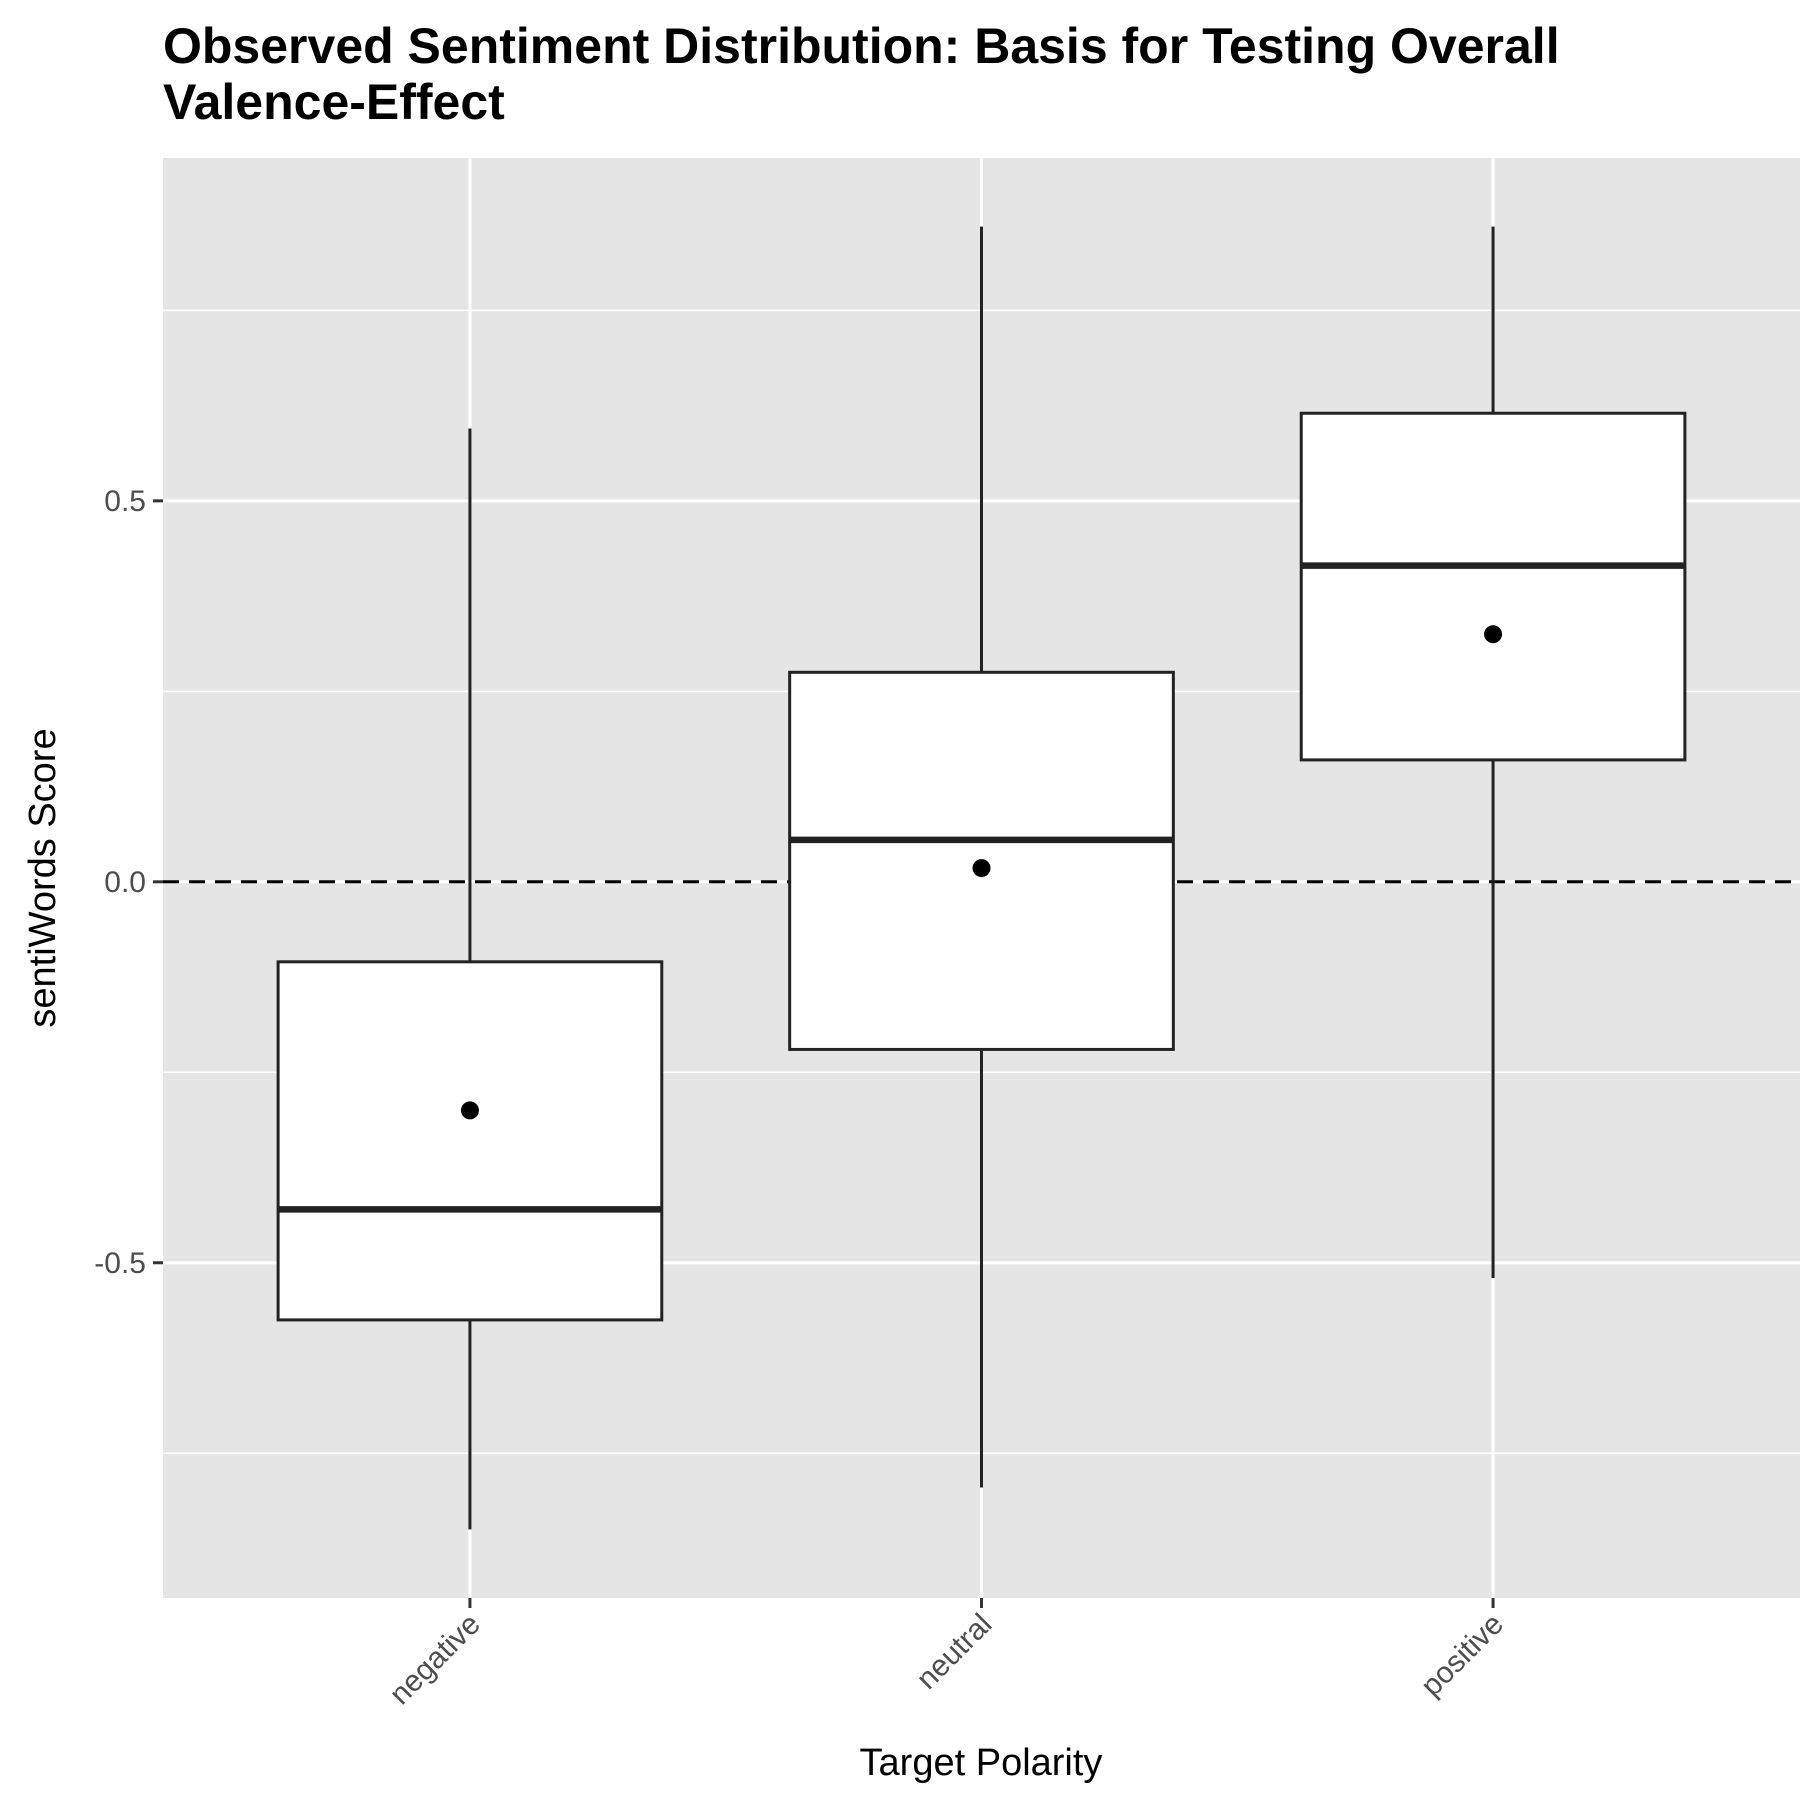 Image resolution: width=1800 pixels, height=1800 pixels. I want to click on chart-title-line-2: Valence-Effect, so click(334, 102).